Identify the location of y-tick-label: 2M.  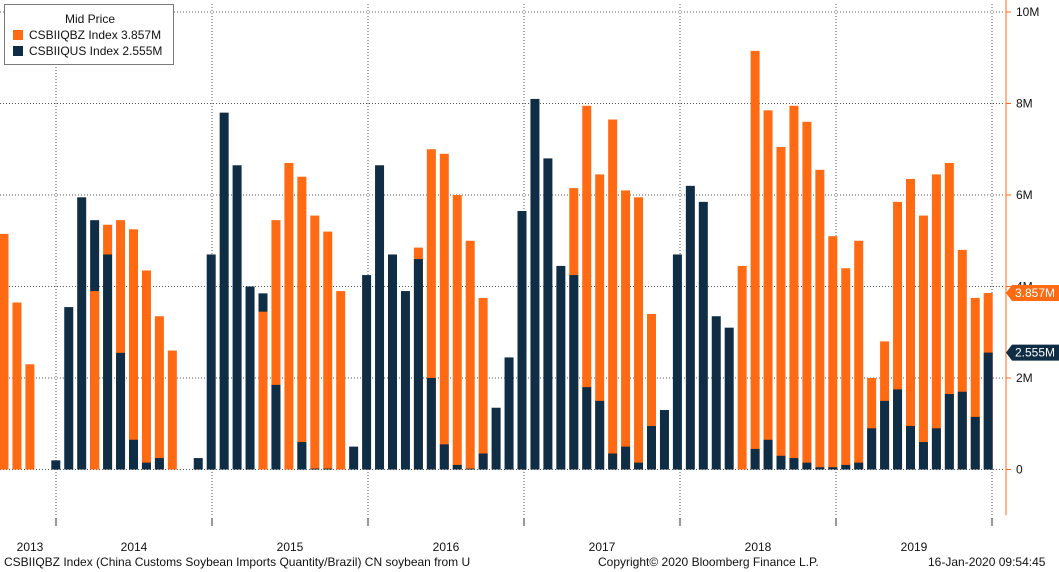
(1024, 378).